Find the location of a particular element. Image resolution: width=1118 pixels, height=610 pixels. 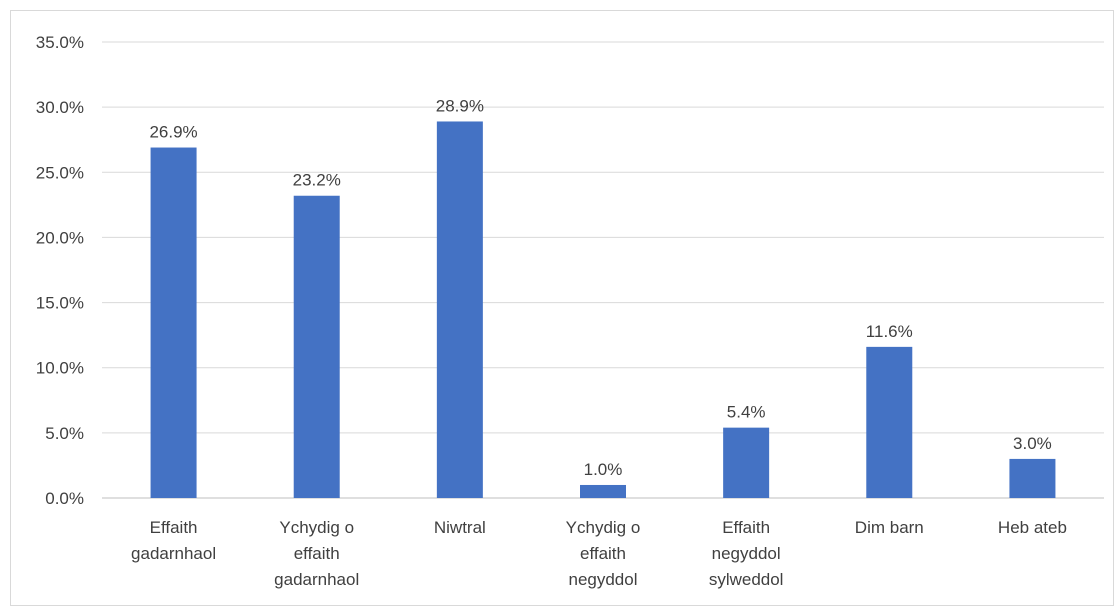

y-tick-label: 15.0% is located at coordinates (60, 303).